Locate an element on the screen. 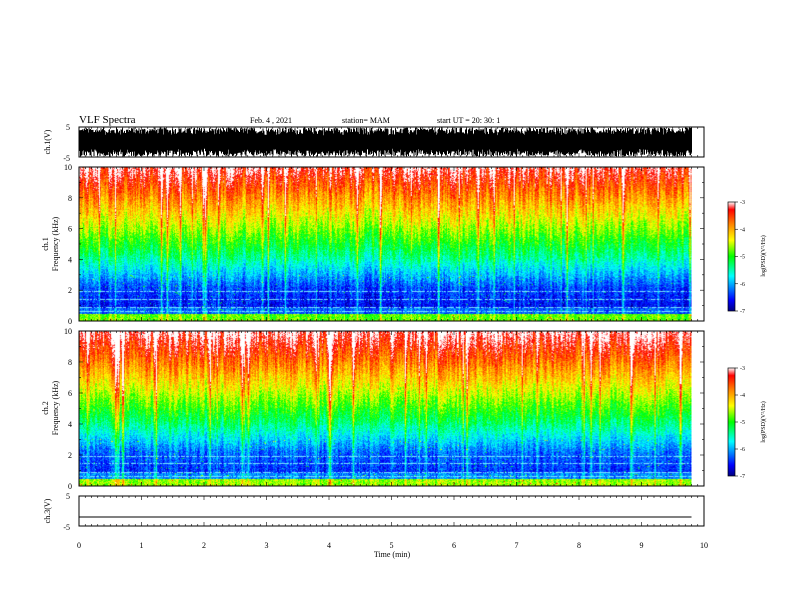 This screenshot has width=792, height=612. time-tick-label: 1 is located at coordinates (142, 545).